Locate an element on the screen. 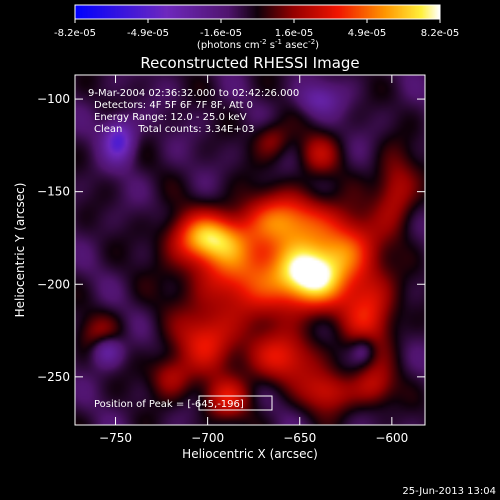 This screenshot has width=500, height=500. annotation-energy-range: Energy Range: 12.0 - 25.0 keV is located at coordinates (170, 117).